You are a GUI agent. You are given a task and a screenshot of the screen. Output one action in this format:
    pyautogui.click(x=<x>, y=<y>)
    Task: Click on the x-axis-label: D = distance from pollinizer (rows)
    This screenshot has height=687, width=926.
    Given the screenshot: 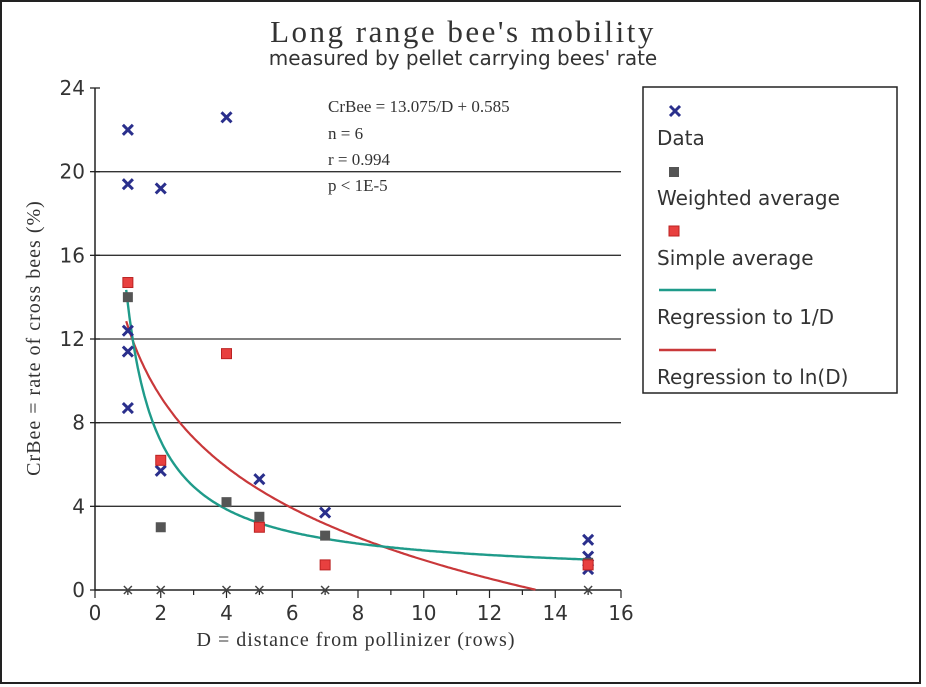 What is the action you would take?
    pyautogui.click(x=356, y=640)
    